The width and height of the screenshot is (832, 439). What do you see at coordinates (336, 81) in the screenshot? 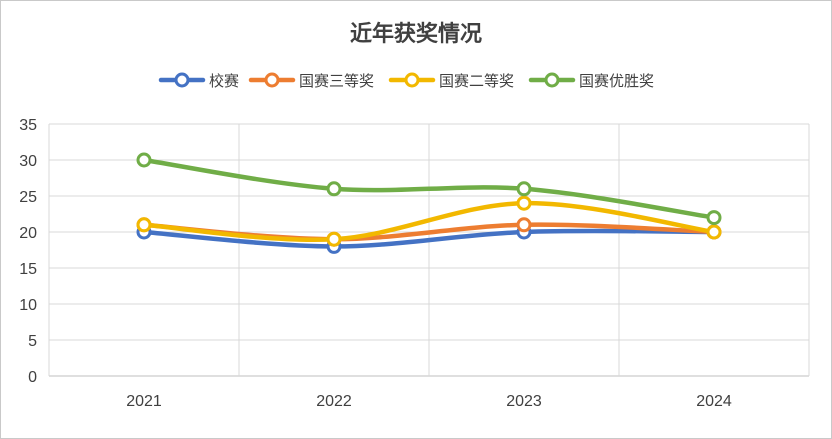
I see `legend-label: 国赛三等奖` at bounding box center [336, 81].